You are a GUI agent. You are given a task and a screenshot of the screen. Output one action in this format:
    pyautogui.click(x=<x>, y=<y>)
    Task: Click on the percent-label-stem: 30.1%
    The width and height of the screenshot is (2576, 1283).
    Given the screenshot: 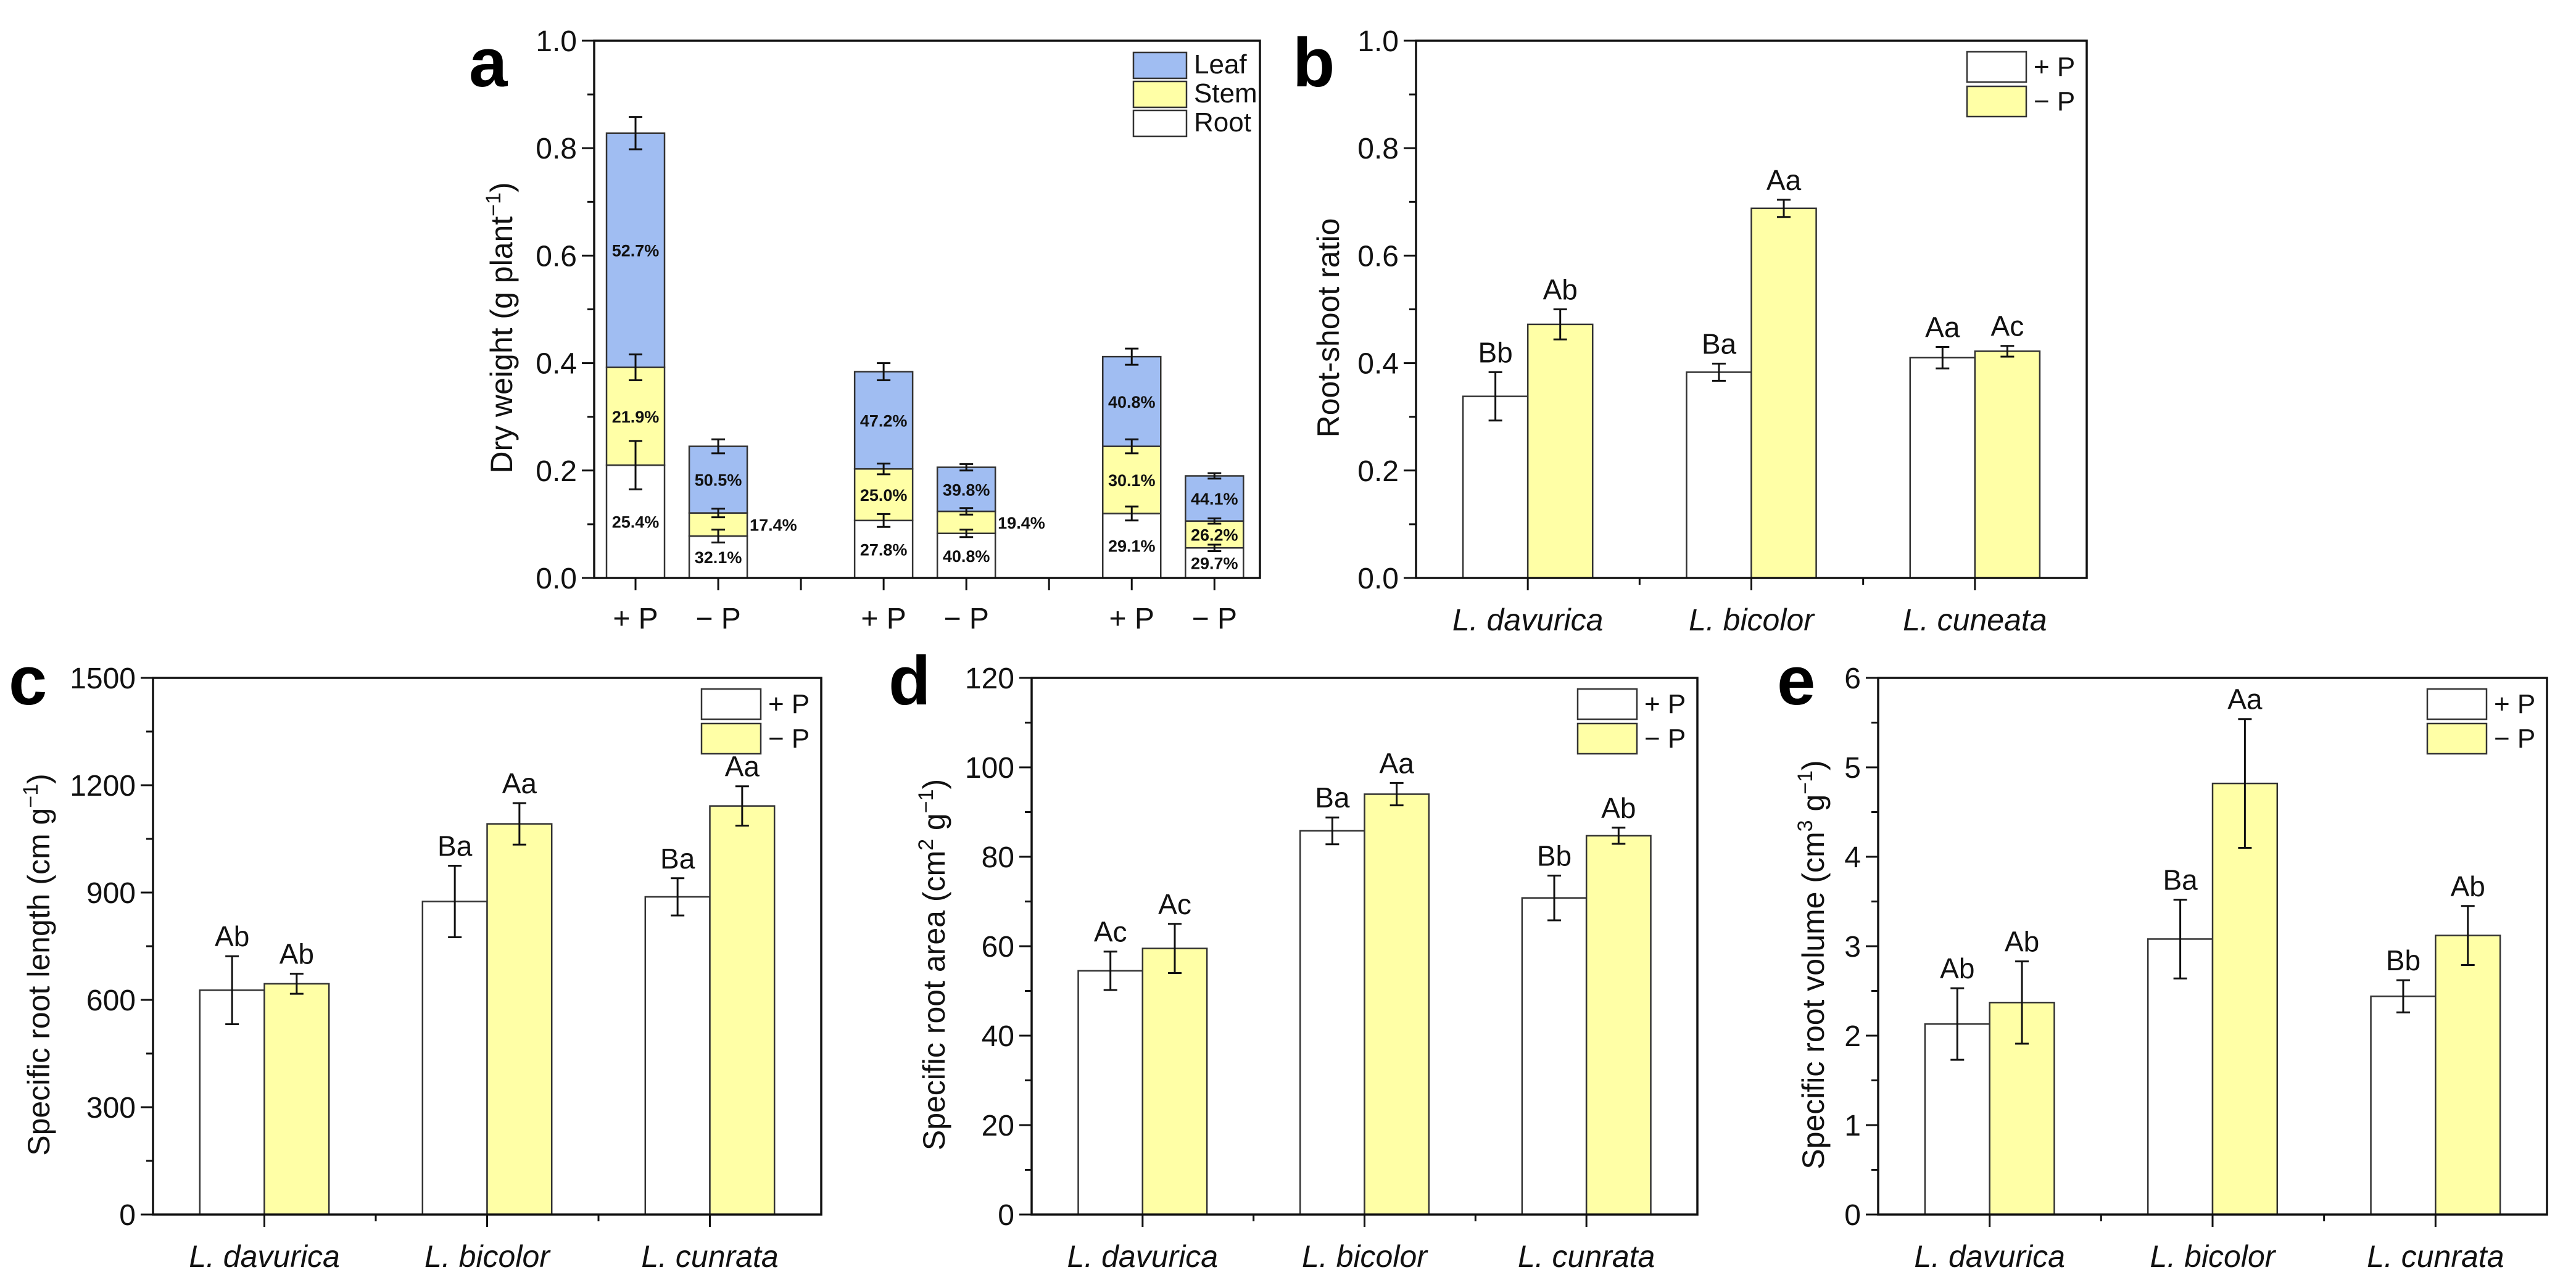 What is the action you would take?
    pyautogui.click(x=1132, y=480)
    